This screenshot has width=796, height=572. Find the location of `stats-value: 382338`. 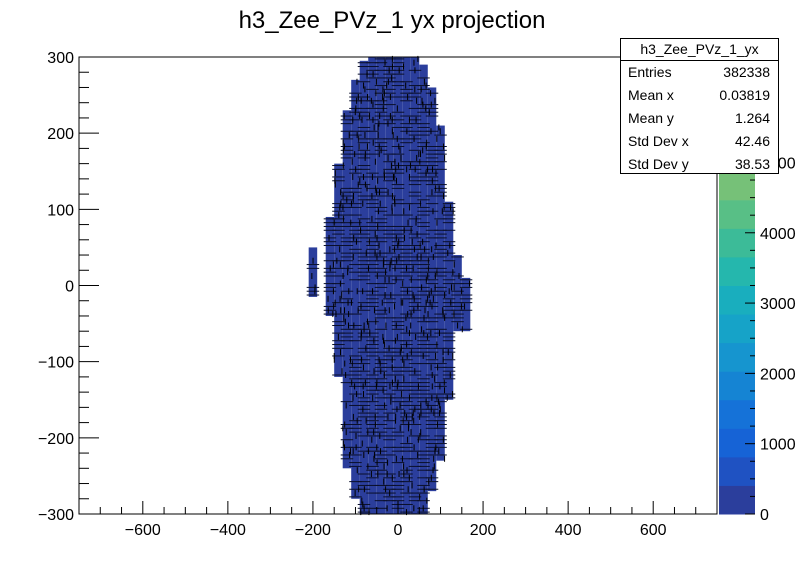

stats-value: 382338 is located at coordinates (746, 72).